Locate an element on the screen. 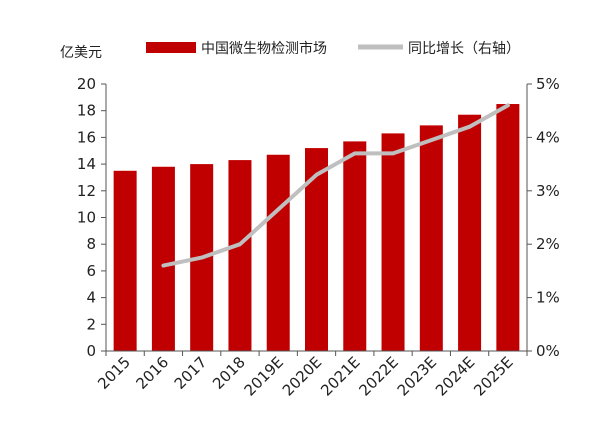 This screenshot has width=605, height=431. bar-2024E is located at coordinates (470, 232).